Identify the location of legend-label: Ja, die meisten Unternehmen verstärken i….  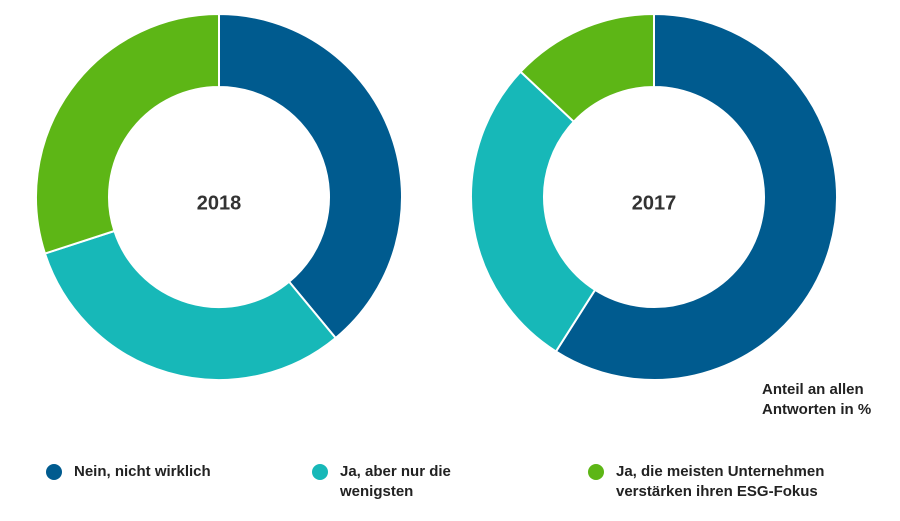
(720, 481).